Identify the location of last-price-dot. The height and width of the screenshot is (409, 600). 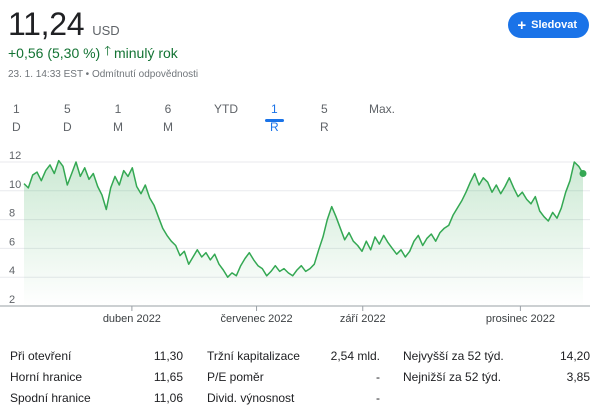
(583, 174).